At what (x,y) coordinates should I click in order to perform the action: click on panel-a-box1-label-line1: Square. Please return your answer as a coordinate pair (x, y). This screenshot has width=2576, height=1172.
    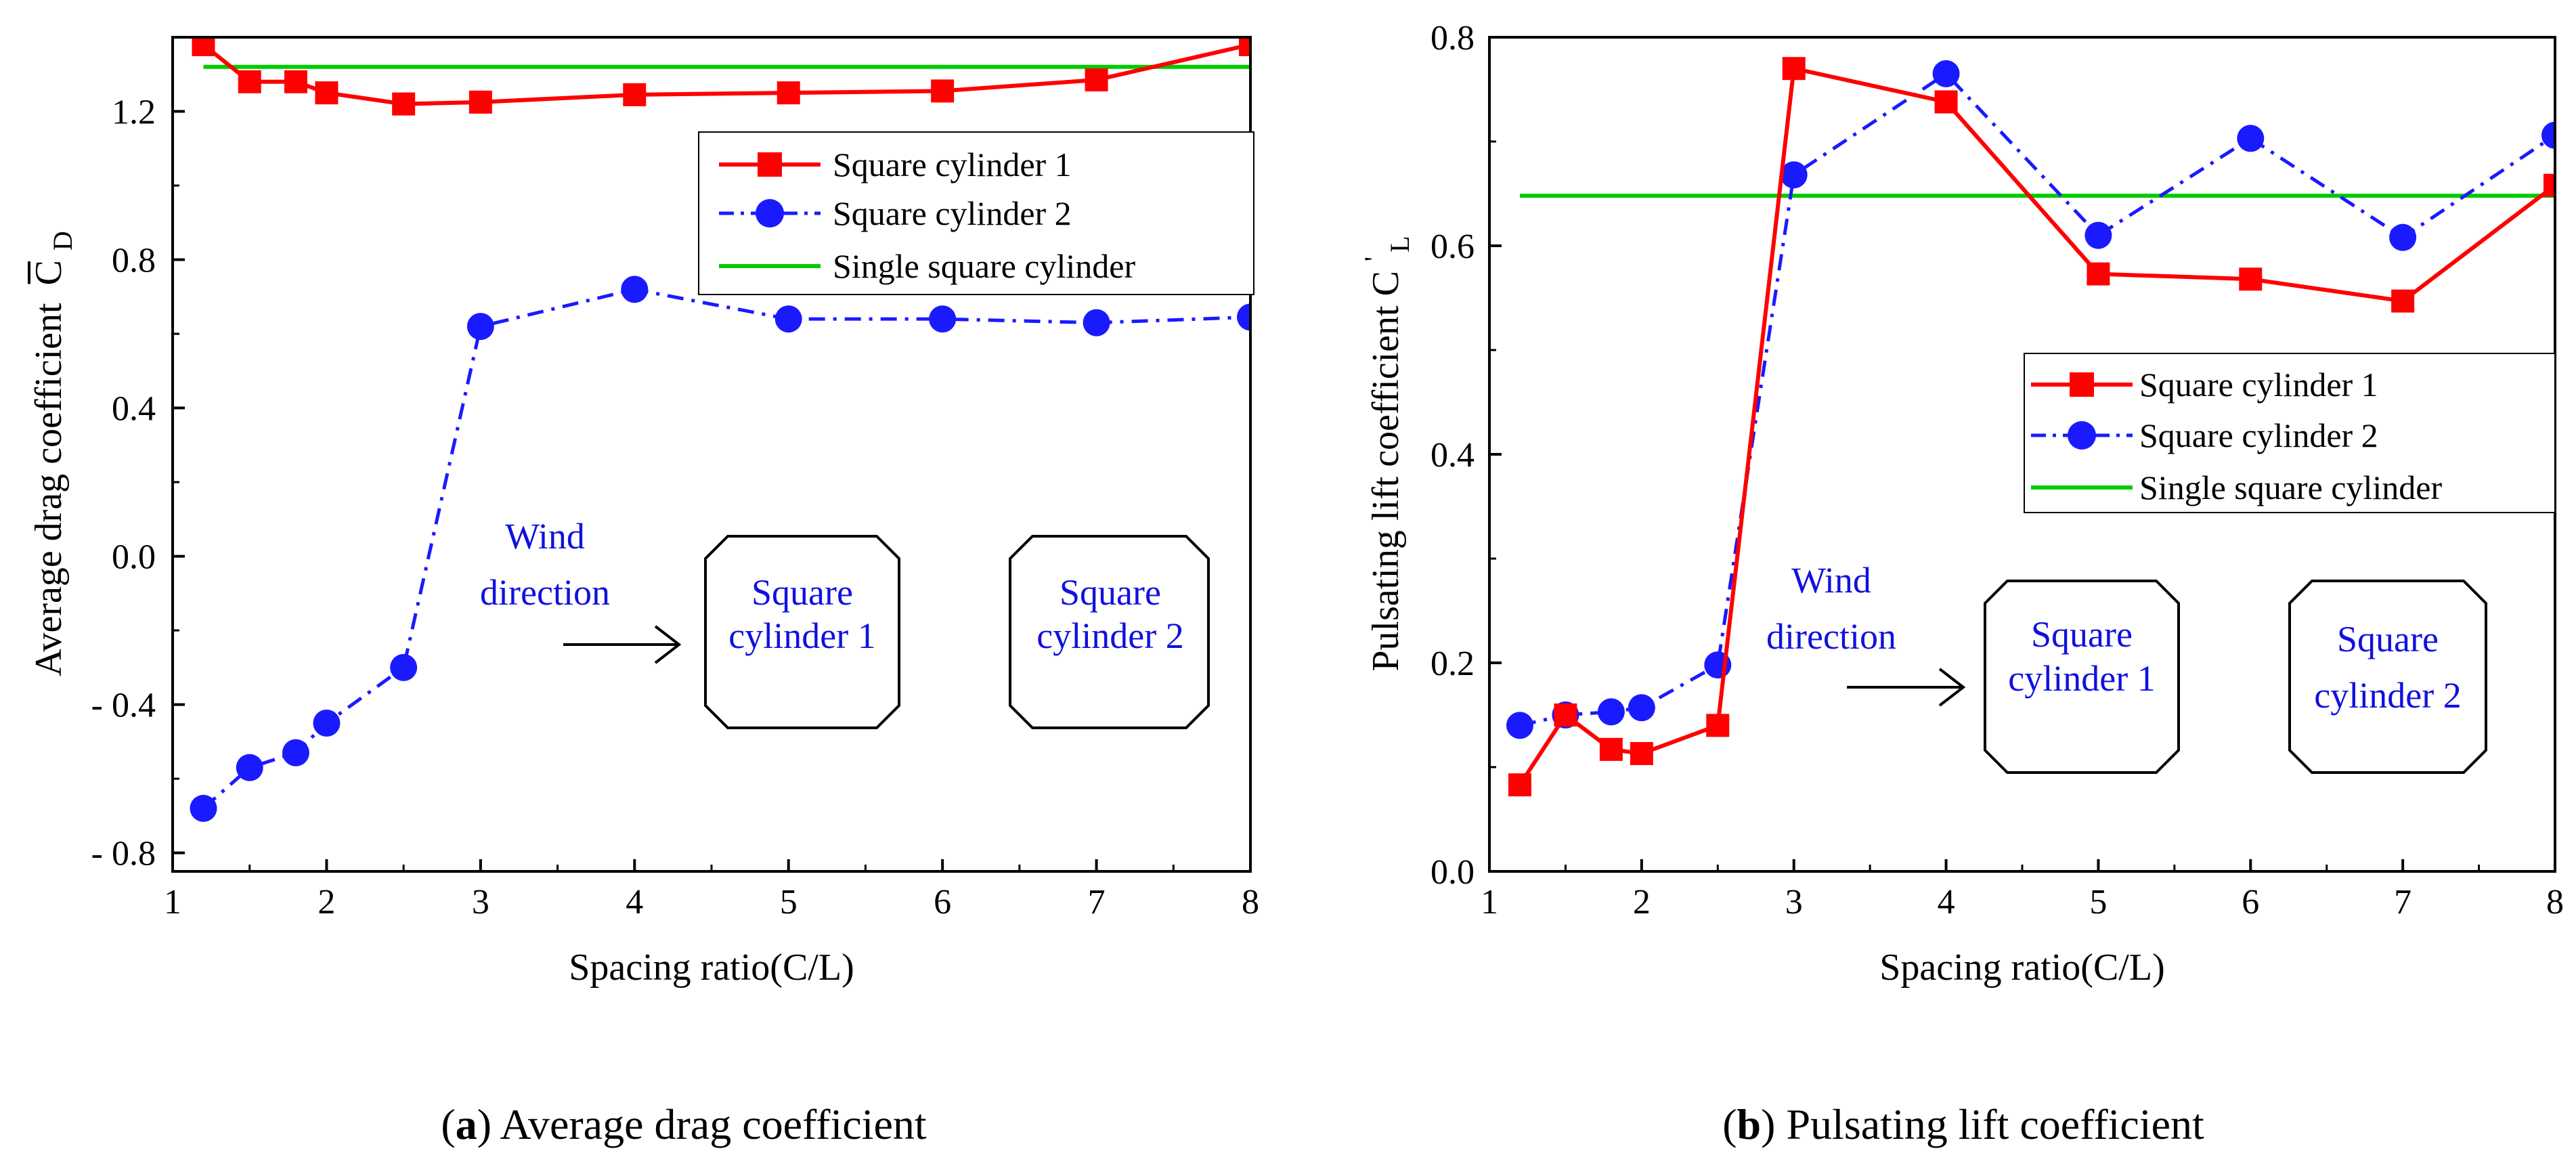
    Looking at the image, I should click on (802, 592).